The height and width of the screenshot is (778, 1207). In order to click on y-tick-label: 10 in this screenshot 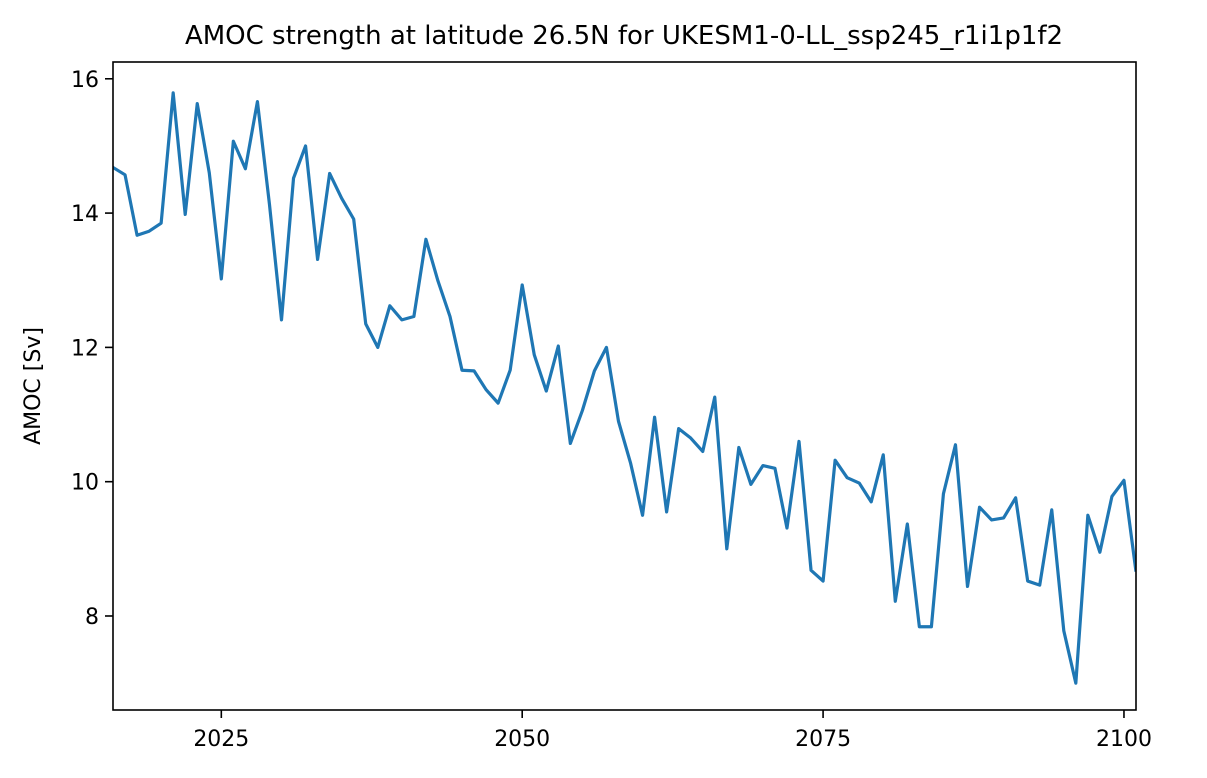, I will do `click(85, 483)`.